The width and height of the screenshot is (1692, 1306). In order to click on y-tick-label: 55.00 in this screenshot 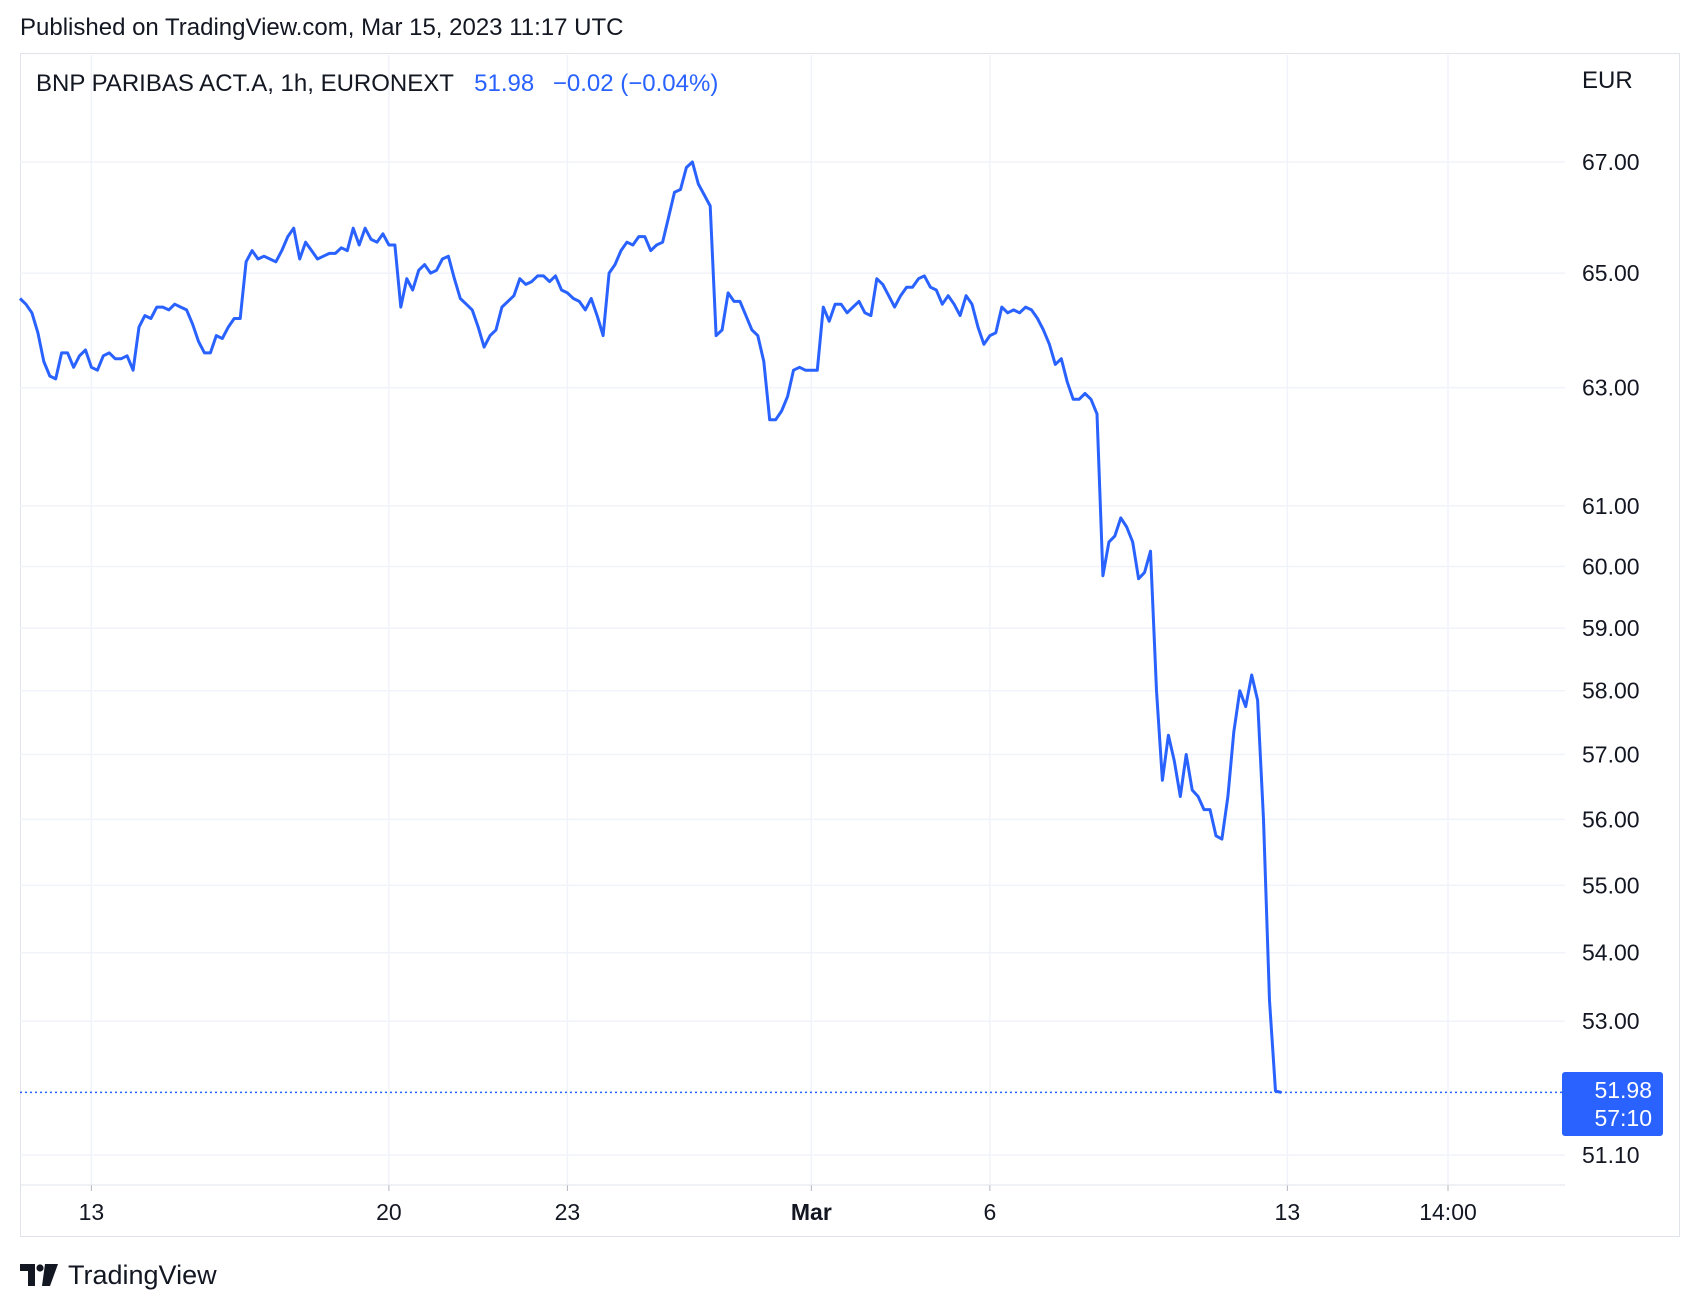, I will do `click(1611, 885)`.